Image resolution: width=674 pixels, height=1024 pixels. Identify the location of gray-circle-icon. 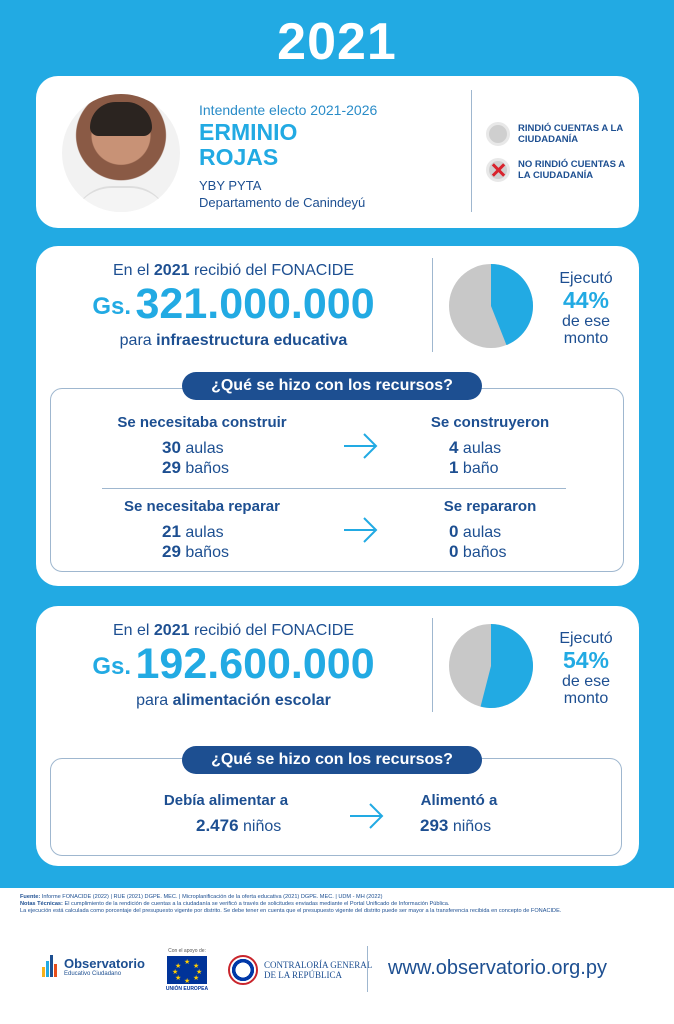
(498, 134).